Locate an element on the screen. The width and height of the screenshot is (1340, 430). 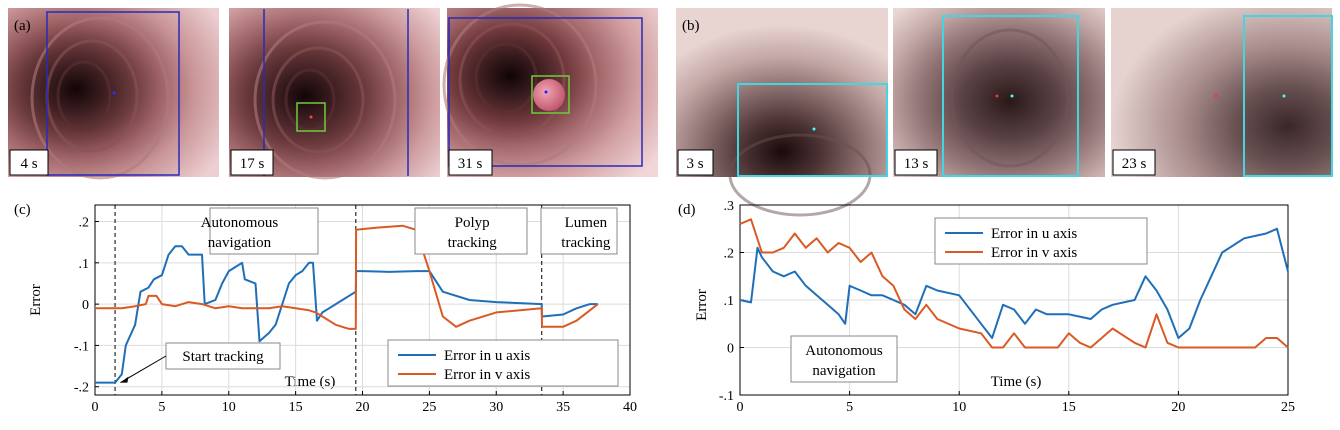
x-tick-label: 40 is located at coordinates (630, 407).